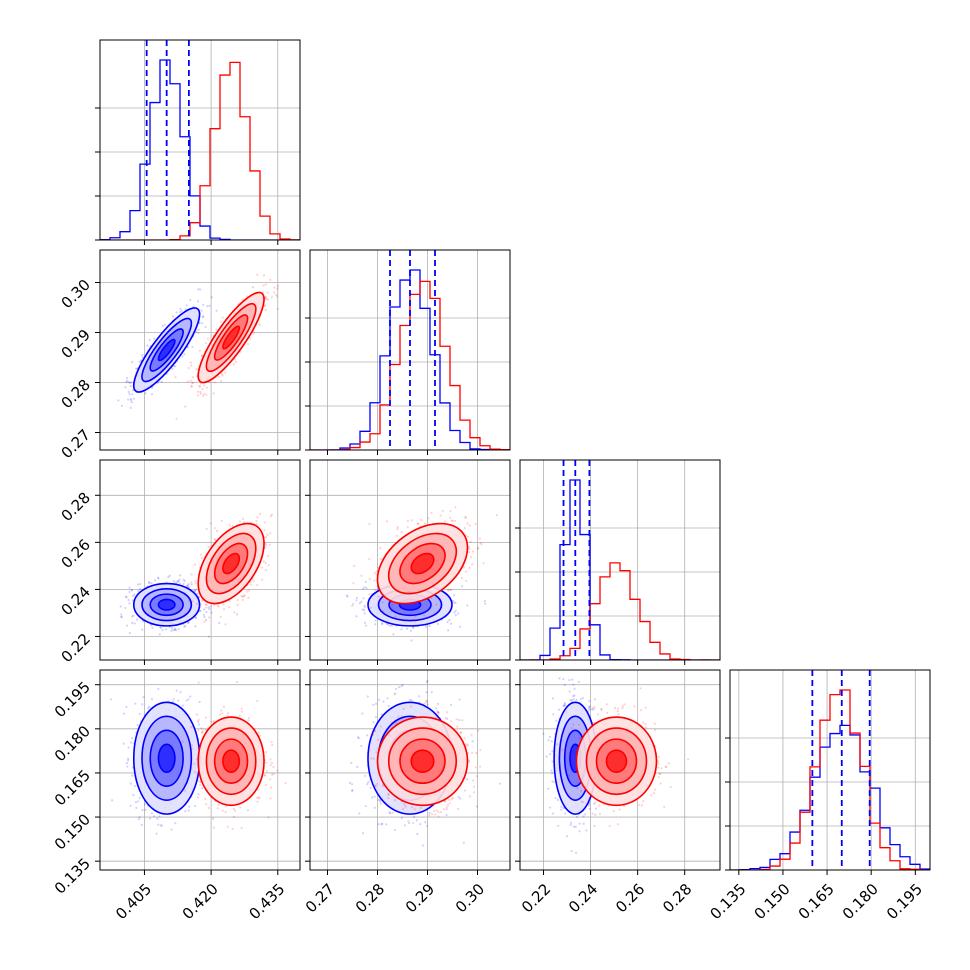  I want to click on density-fill, so click(231, 337).